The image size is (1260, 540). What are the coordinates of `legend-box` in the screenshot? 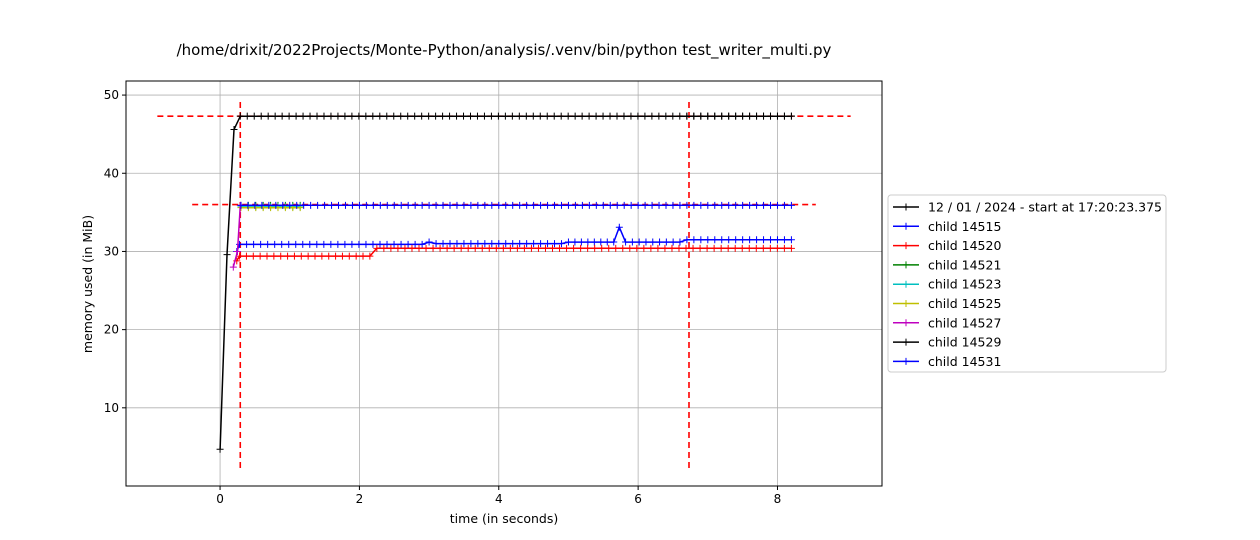 It's located at (1027, 283).